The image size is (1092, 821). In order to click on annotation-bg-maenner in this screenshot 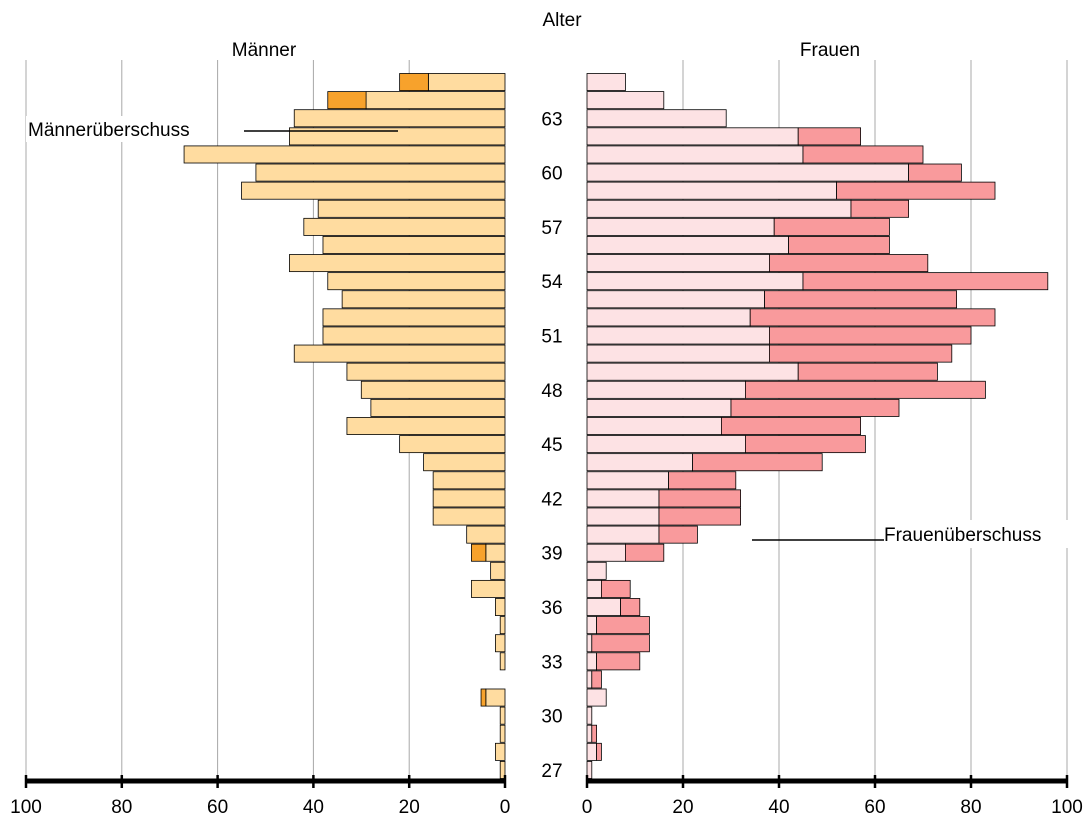, I will do `click(121, 129)`.